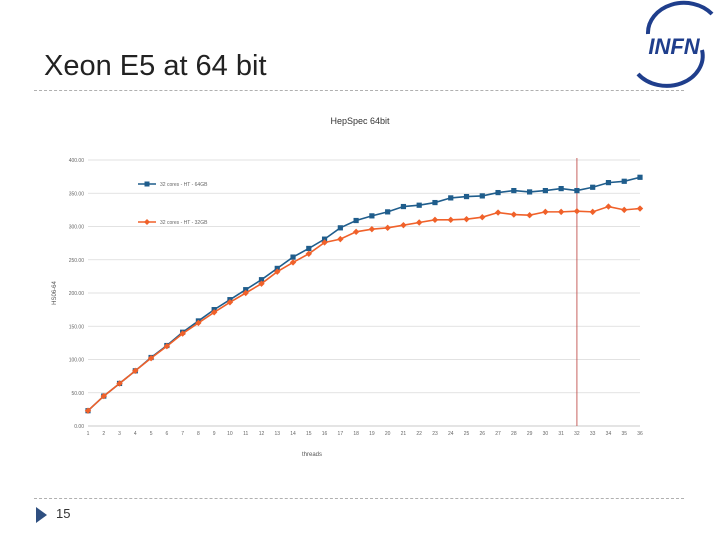  I want to click on x-tick-label: 34, so click(609, 434).